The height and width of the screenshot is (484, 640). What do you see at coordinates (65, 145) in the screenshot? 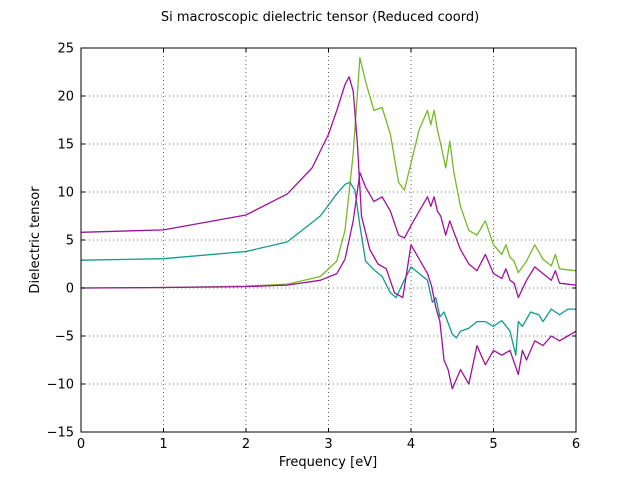
I see `y-tick-label: 15` at bounding box center [65, 145].